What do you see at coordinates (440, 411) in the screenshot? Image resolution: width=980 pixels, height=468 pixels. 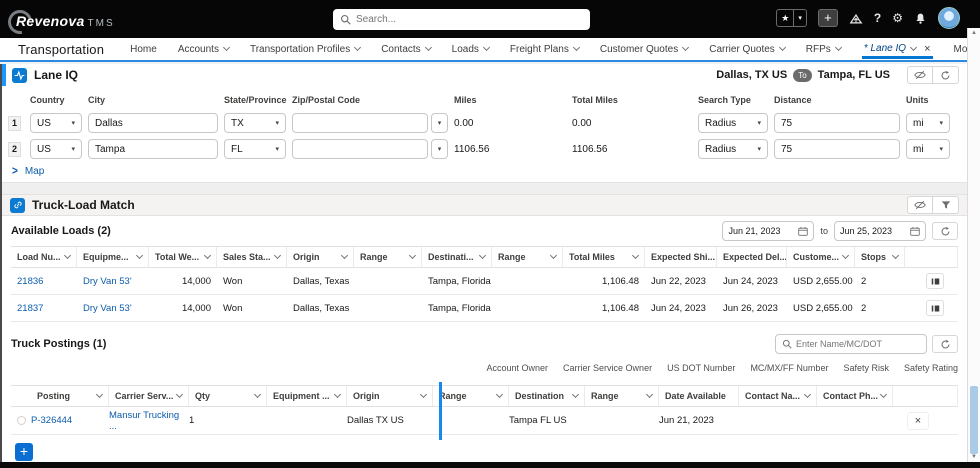 I see `column-resize-indicator` at bounding box center [440, 411].